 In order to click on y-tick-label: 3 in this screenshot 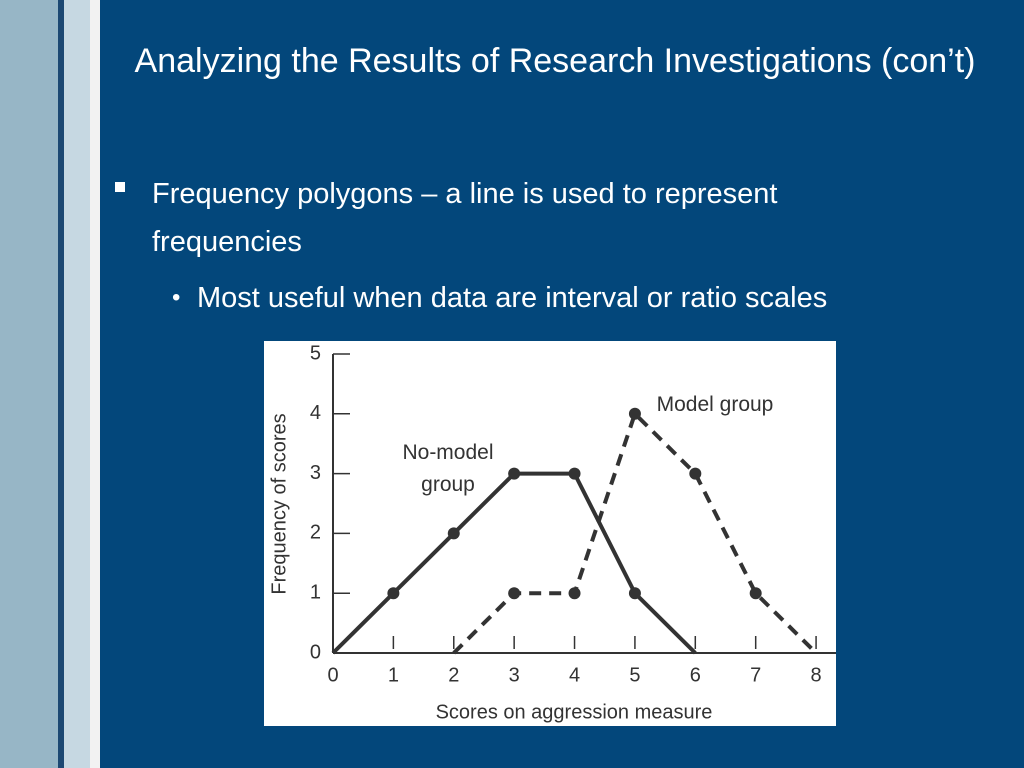, I will do `click(315, 473)`.